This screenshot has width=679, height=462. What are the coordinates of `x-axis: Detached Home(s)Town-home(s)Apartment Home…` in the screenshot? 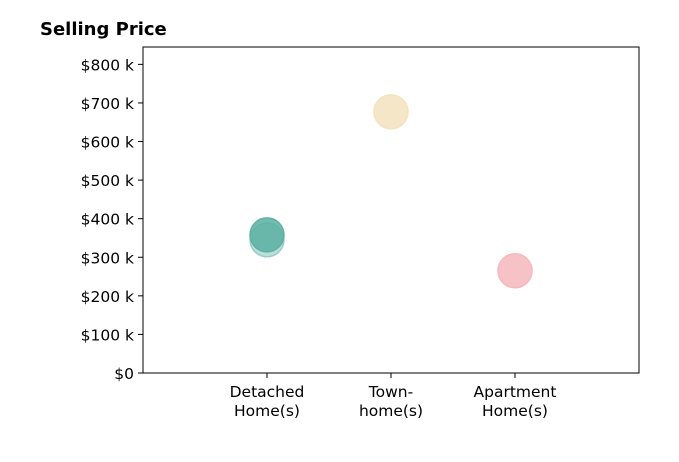 It's located at (393, 396).